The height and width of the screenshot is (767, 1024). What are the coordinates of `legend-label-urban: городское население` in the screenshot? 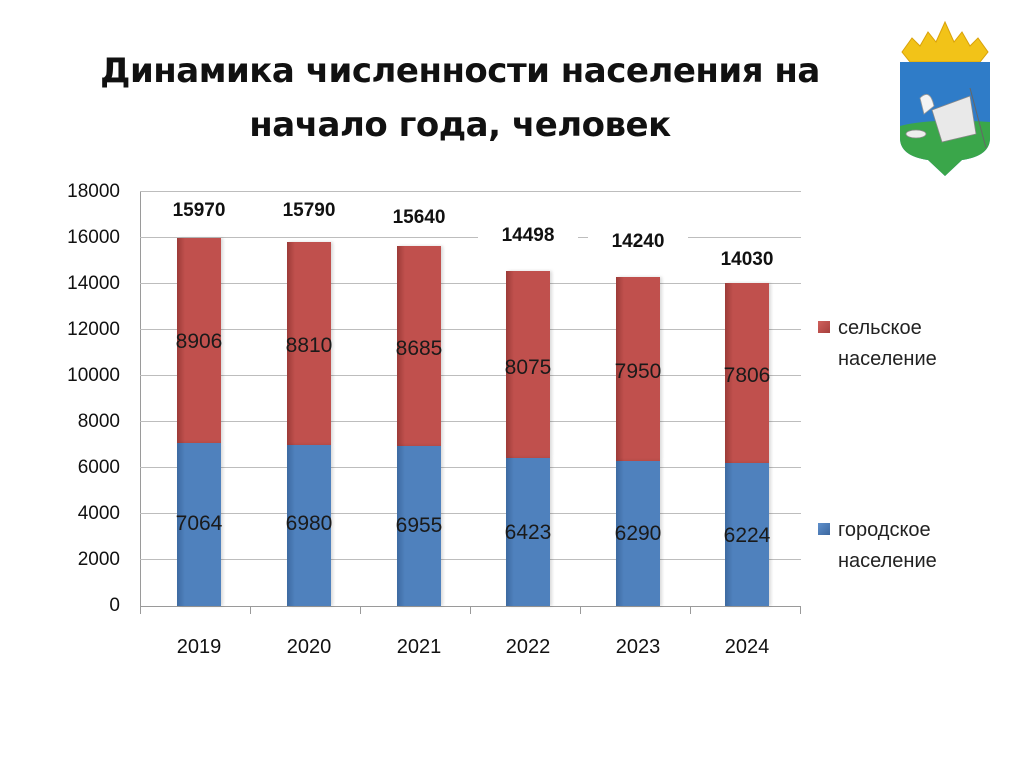 It's located at (887, 545).